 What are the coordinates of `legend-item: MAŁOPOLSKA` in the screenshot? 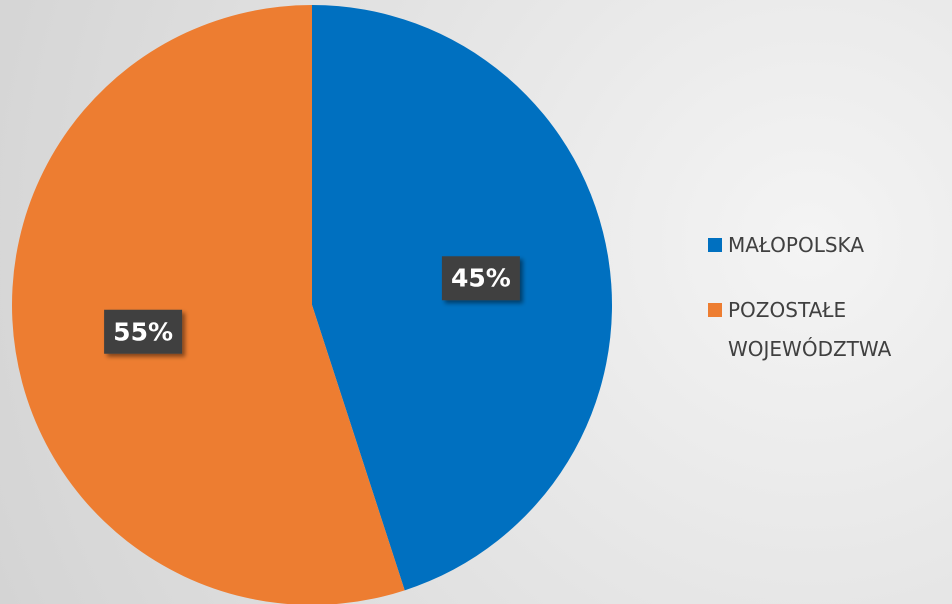 It's located at (828, 245).